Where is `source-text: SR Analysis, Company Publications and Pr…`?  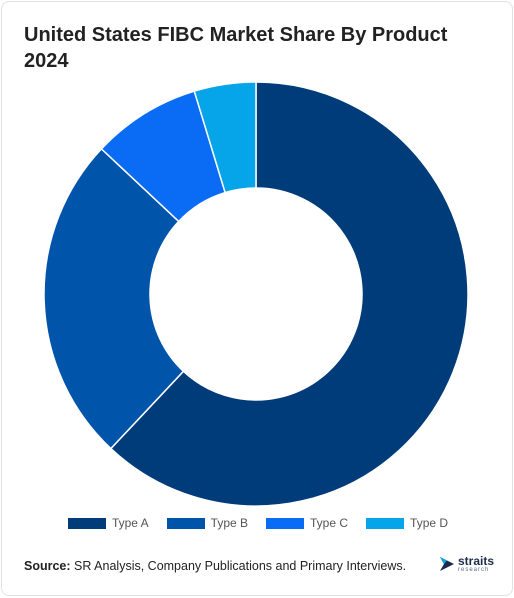 source-text: SR Analysis, Company Publications and Pr… is located at coordinates (240, 566).